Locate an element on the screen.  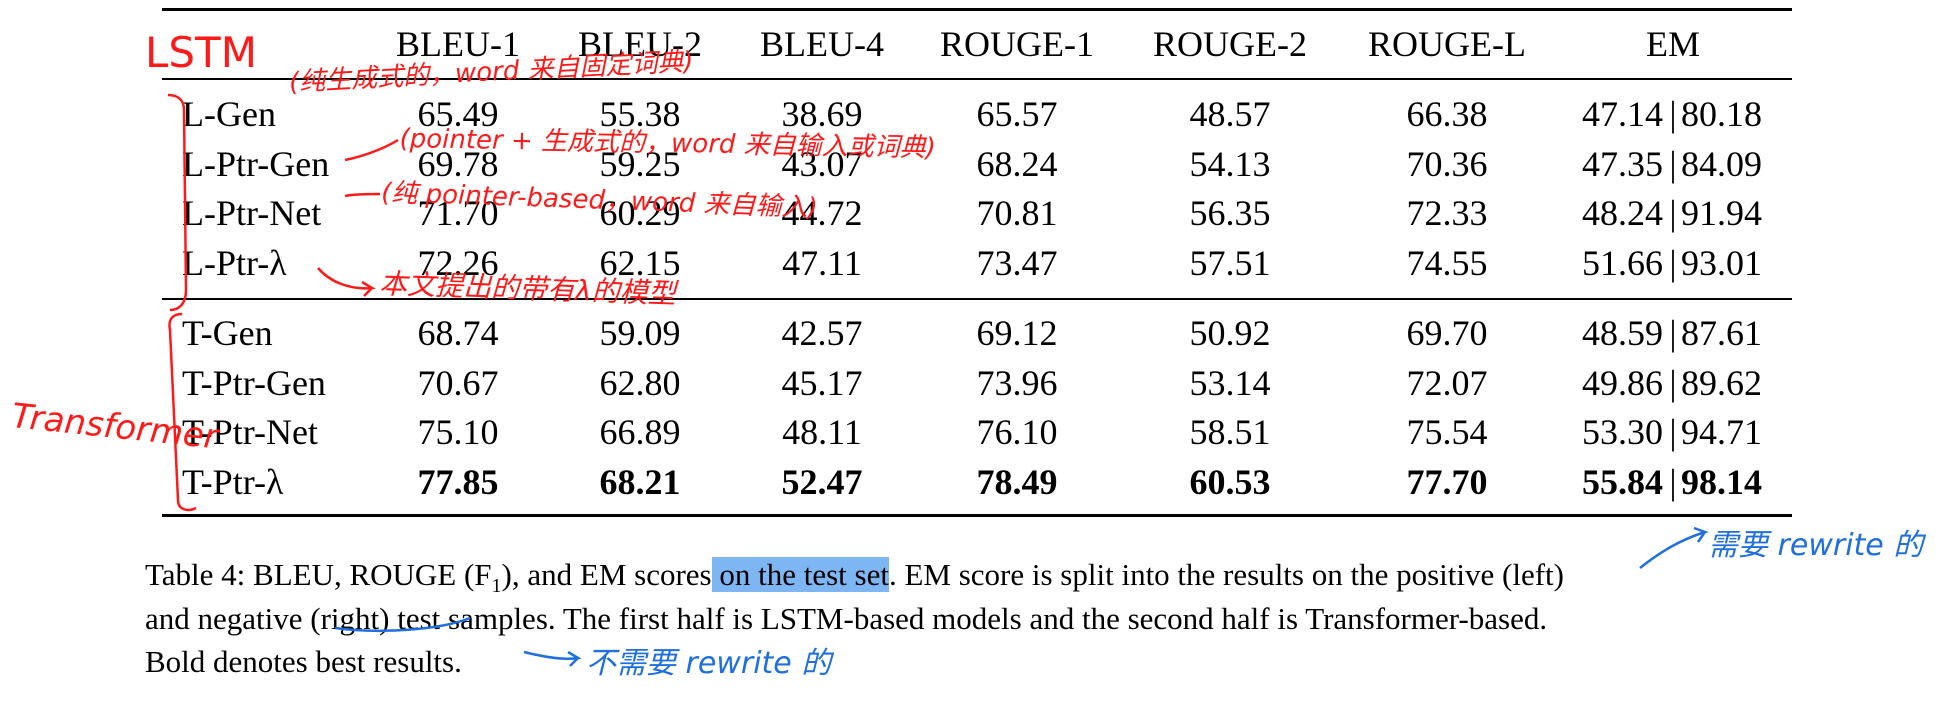
metric-cell: 62.15 is located at coordinates (640, 263).